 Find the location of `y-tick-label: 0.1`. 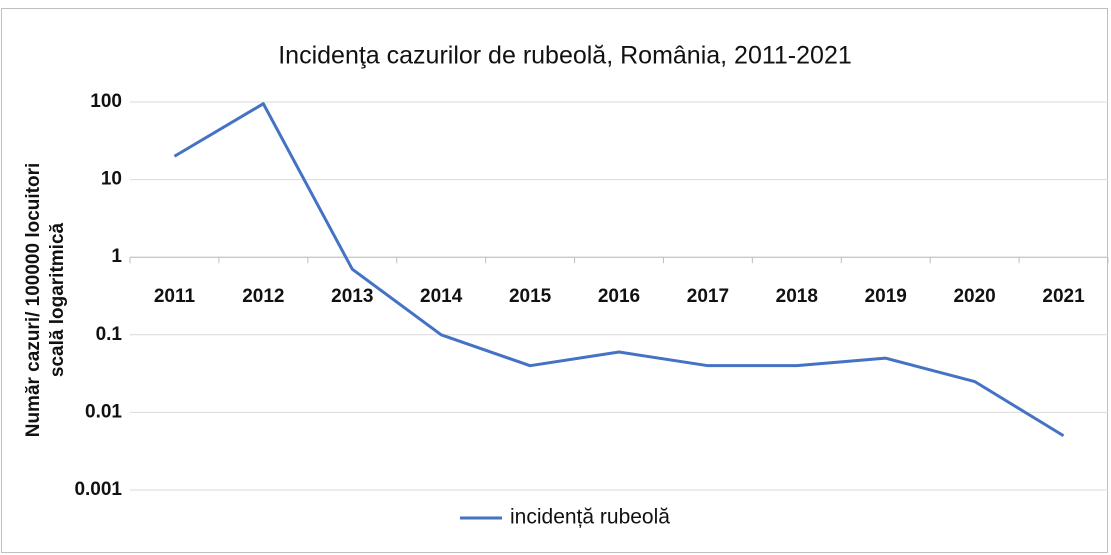

y-tick-label: 0.1 is located at coordinates (109, 334).